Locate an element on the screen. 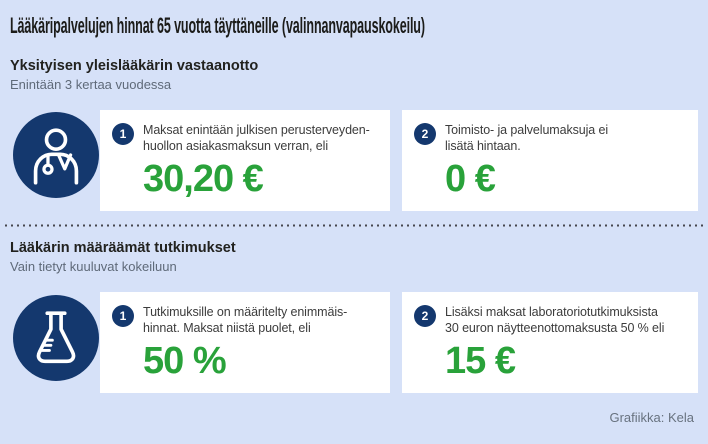 This screenshot has width=708, height=444. card-value: 50 % is located at coordinates (185, 361).